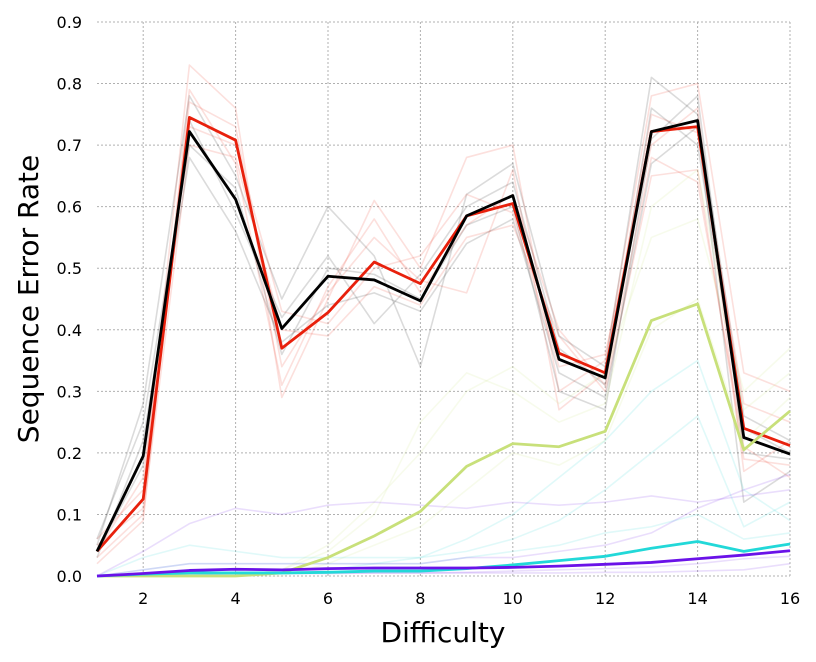  I want to click on x-tick-label: 6, so click(328, 598).